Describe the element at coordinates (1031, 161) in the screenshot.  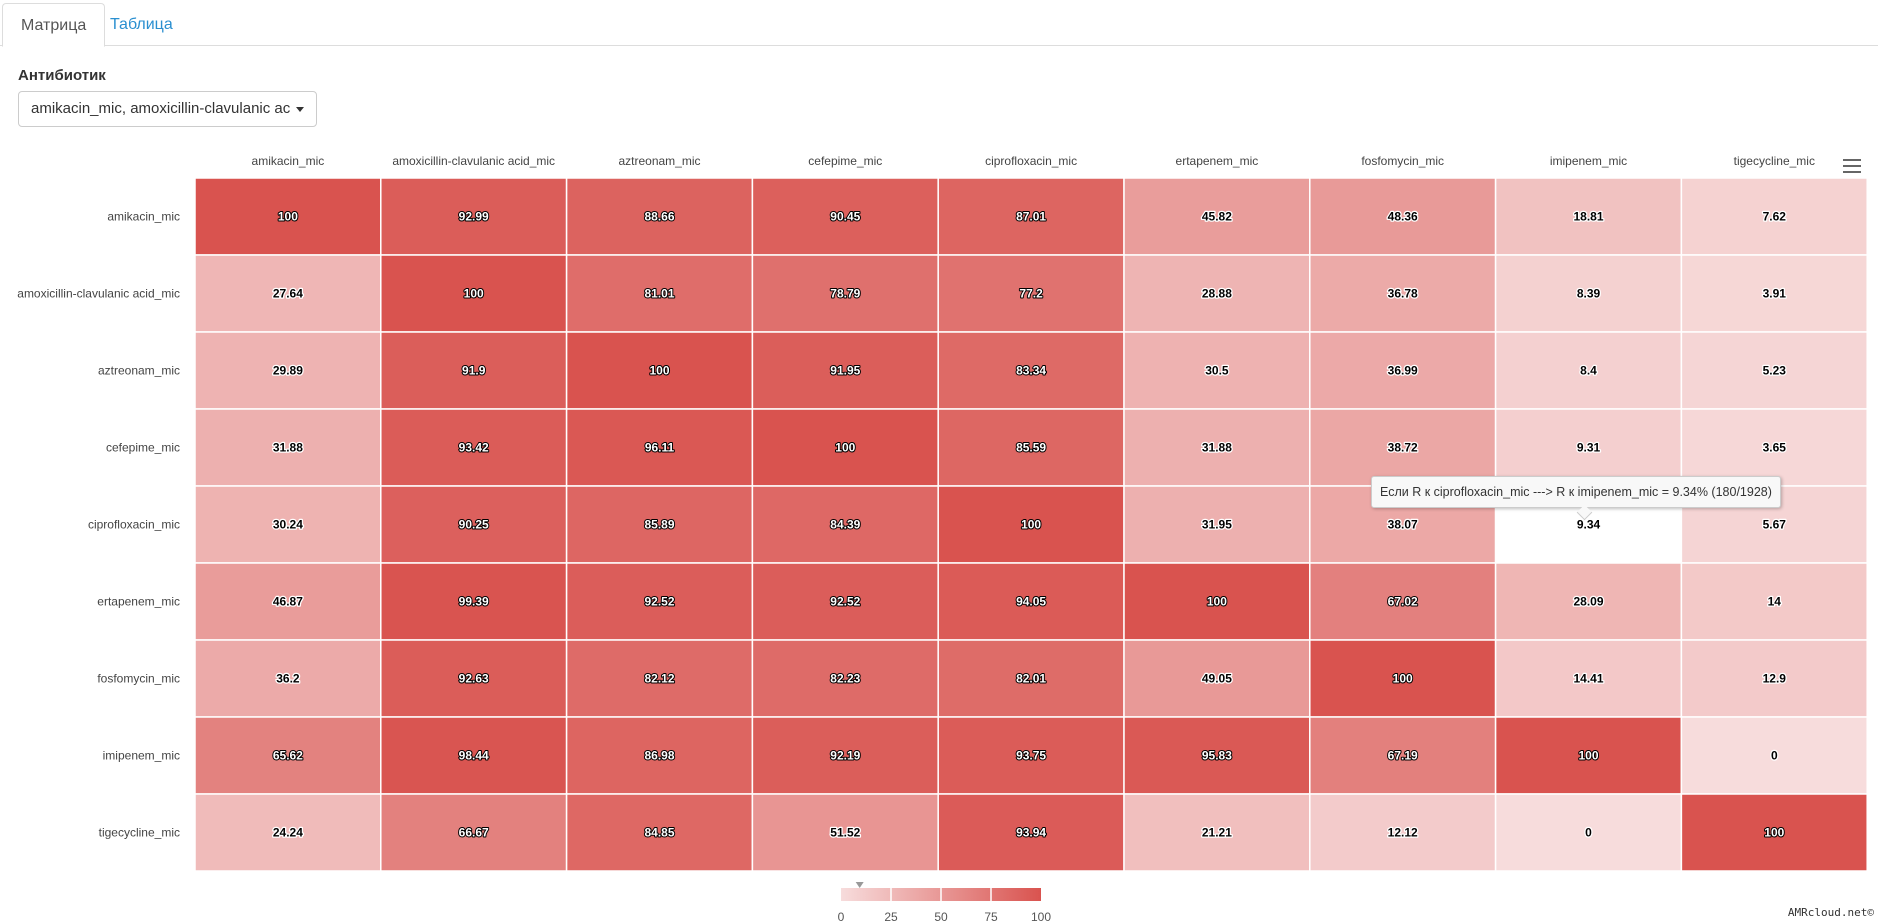
I see `x-axis-label: ciprofloxacin_mic` at that location.